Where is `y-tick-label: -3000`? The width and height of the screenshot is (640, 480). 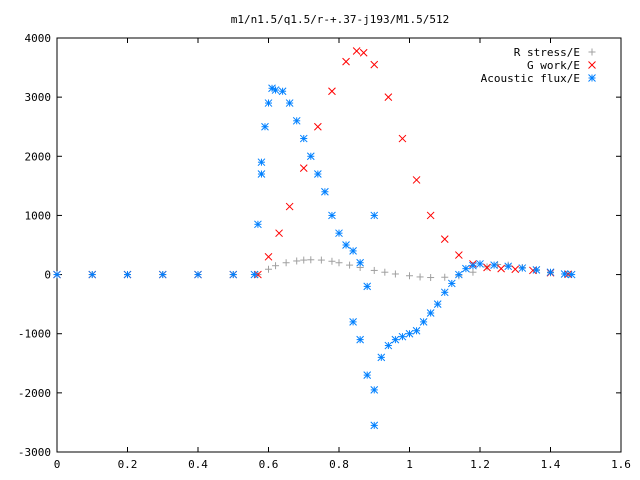
y-tick-label: -3000 is located at coordinates (34, 452).